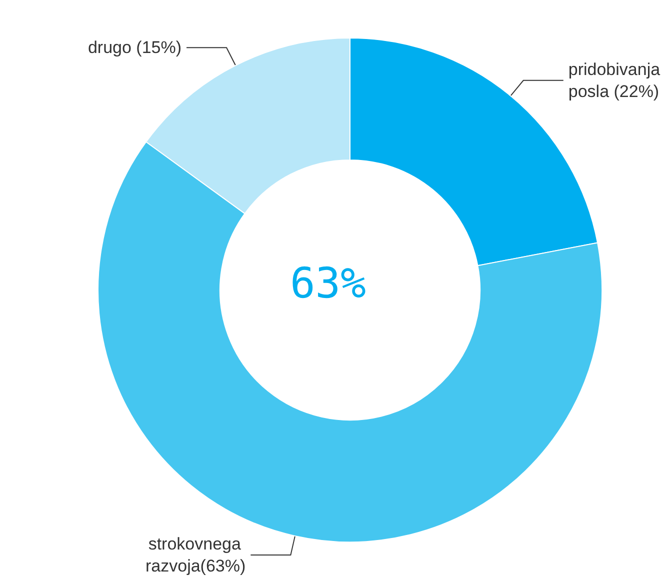 The width and height of the screenshot is (663, 578). Describe the element at coordinates (615, 80) in the screenshot. I see `slice-label: pridobivanja posla (22%)` at that location.